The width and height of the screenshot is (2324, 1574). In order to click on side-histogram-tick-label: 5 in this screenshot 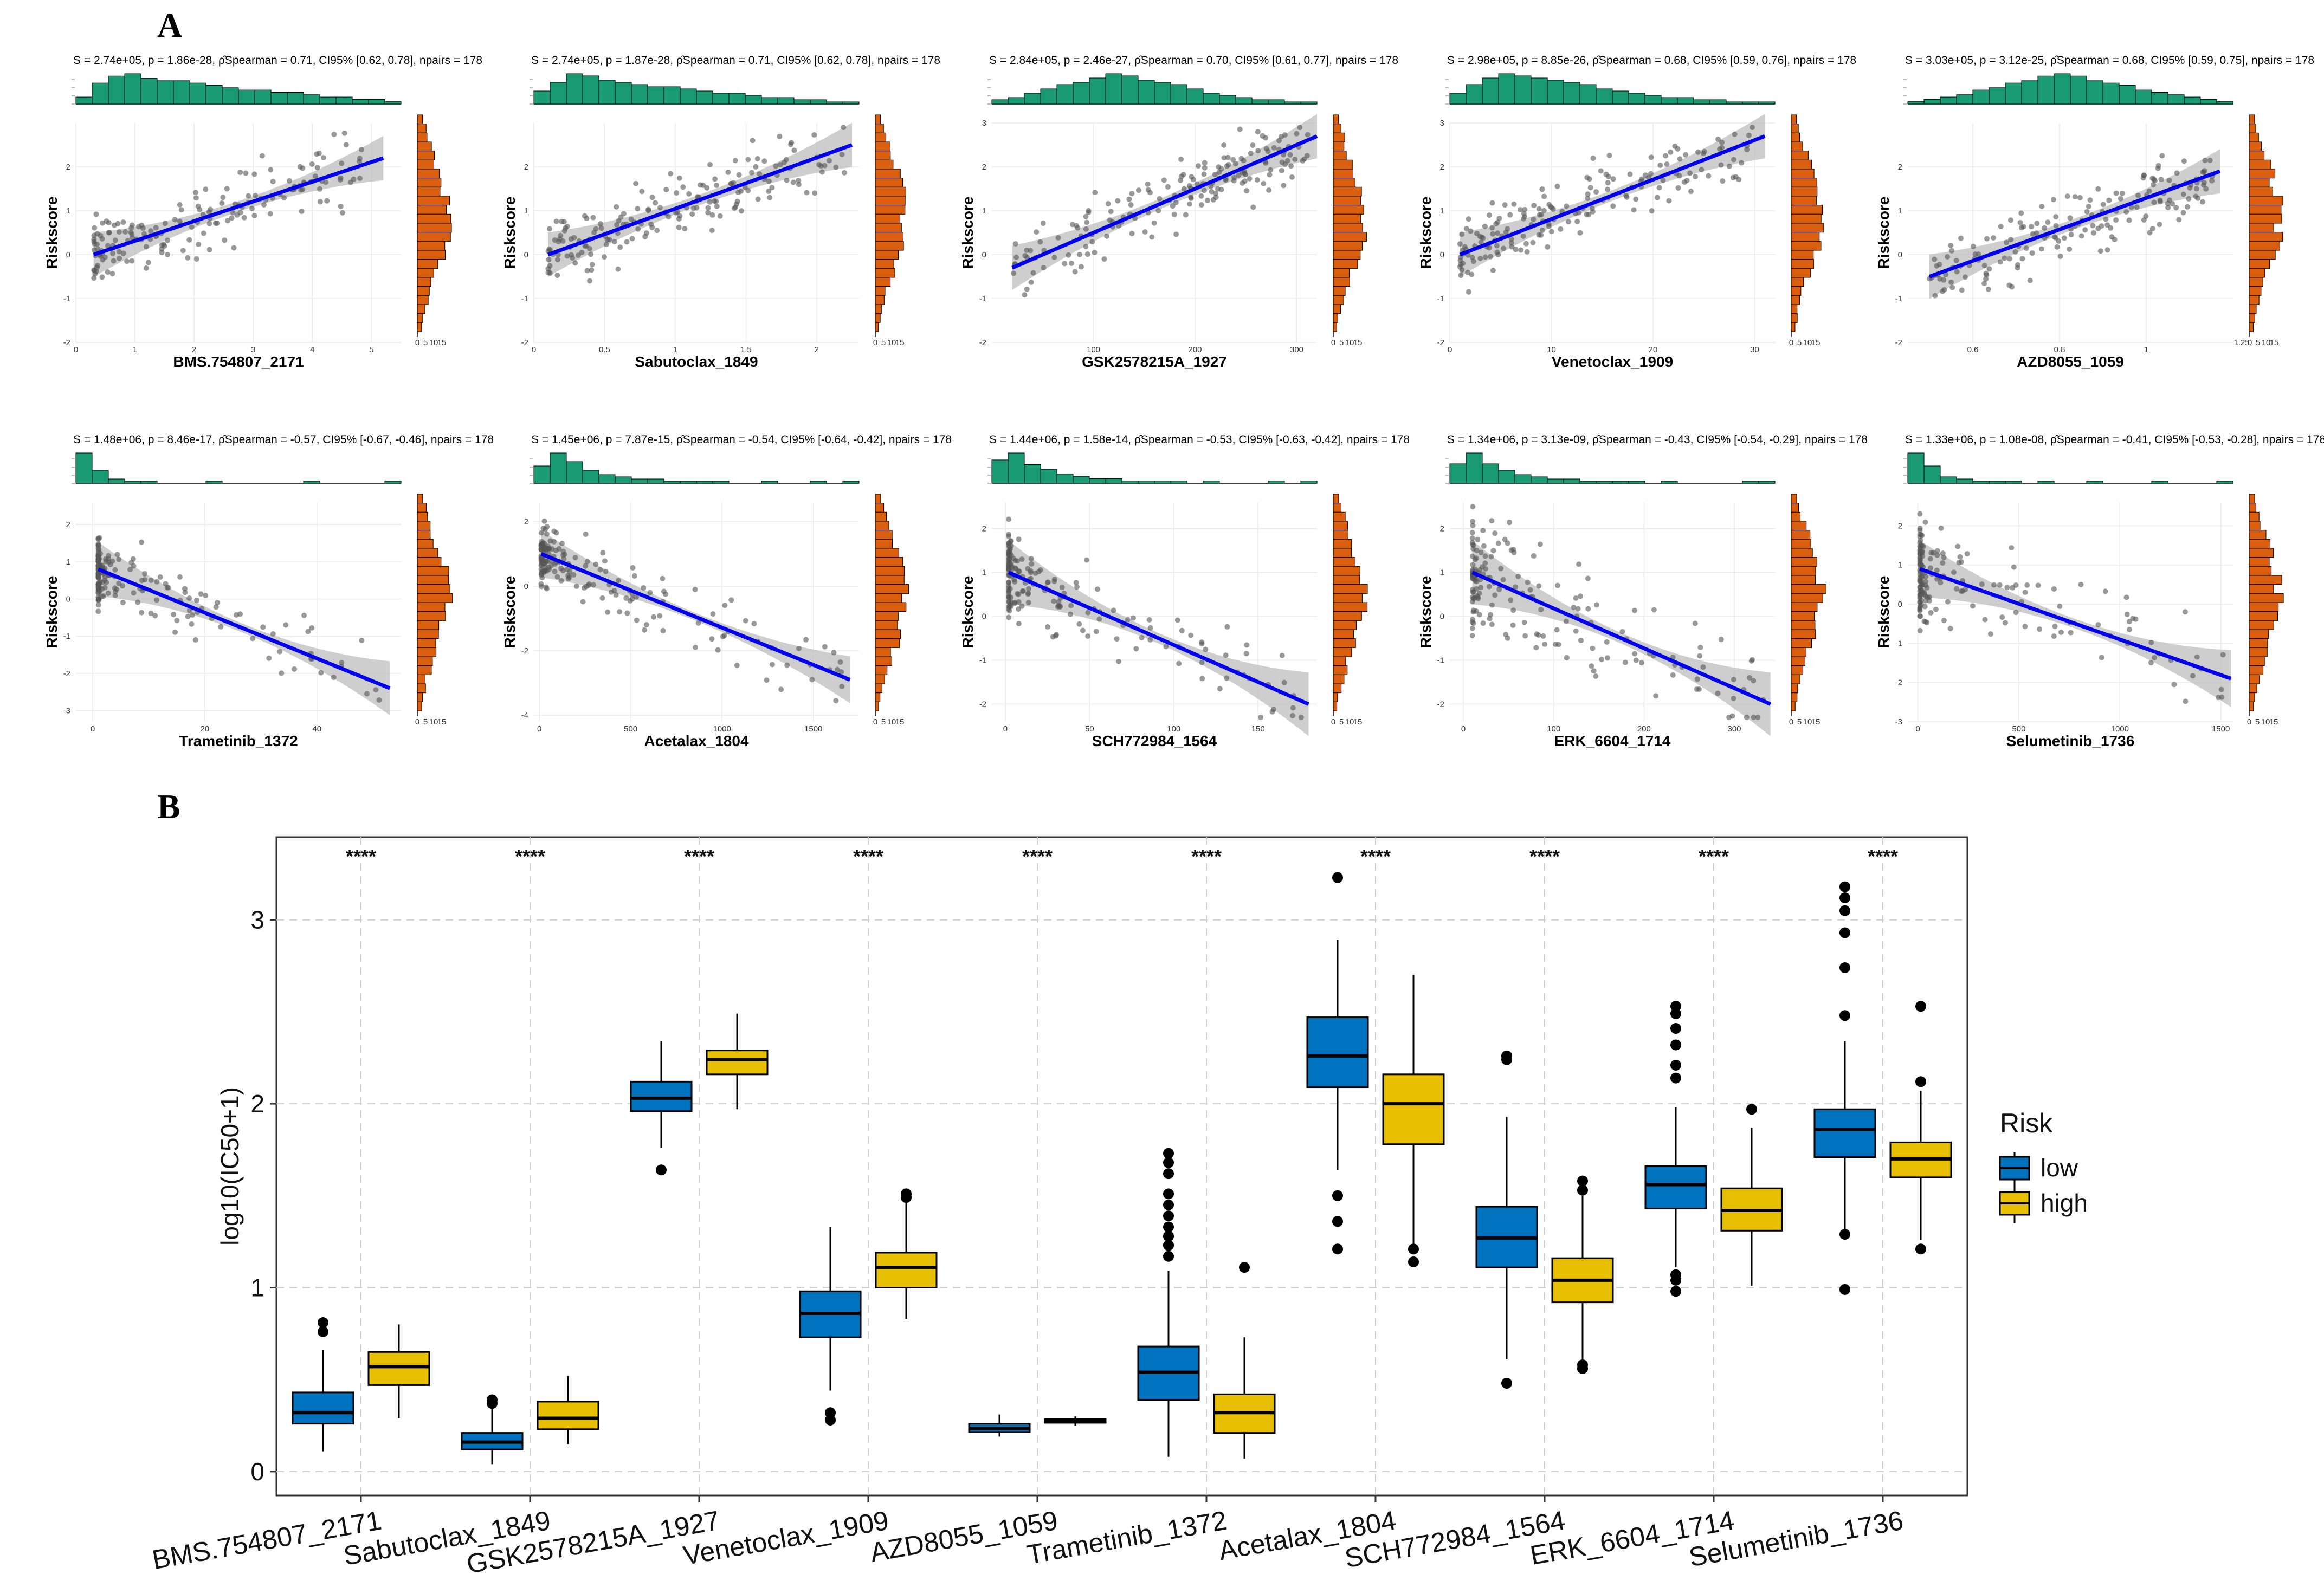, I will do `click(1799, 342)`.